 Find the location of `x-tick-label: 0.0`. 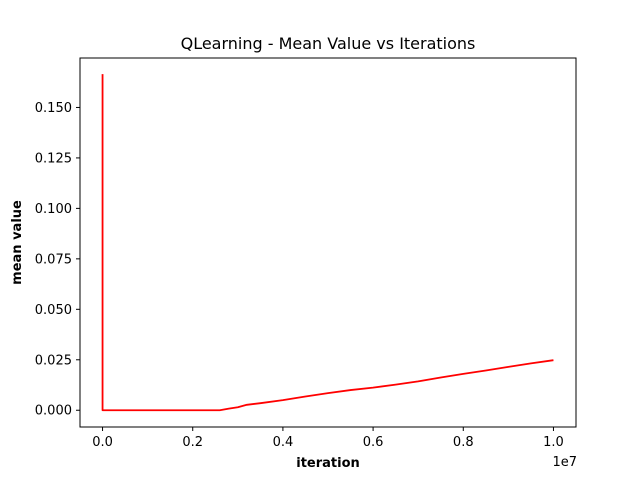

x-tick-label: 0.0 is located at coordinates (102, 442).